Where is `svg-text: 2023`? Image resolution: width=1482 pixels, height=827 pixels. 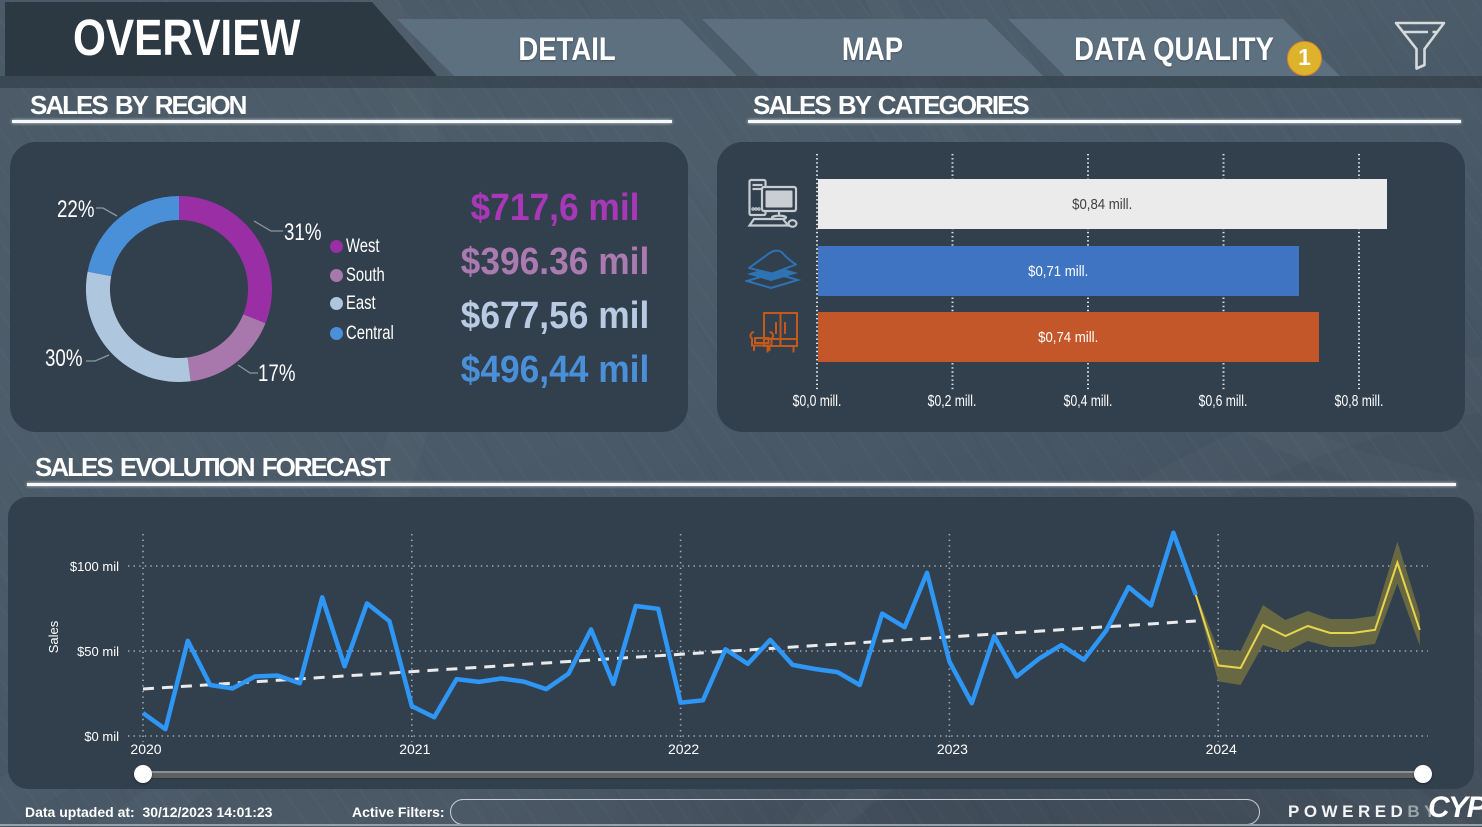
svg-text: 2023 is located at coordinates (952, 749).